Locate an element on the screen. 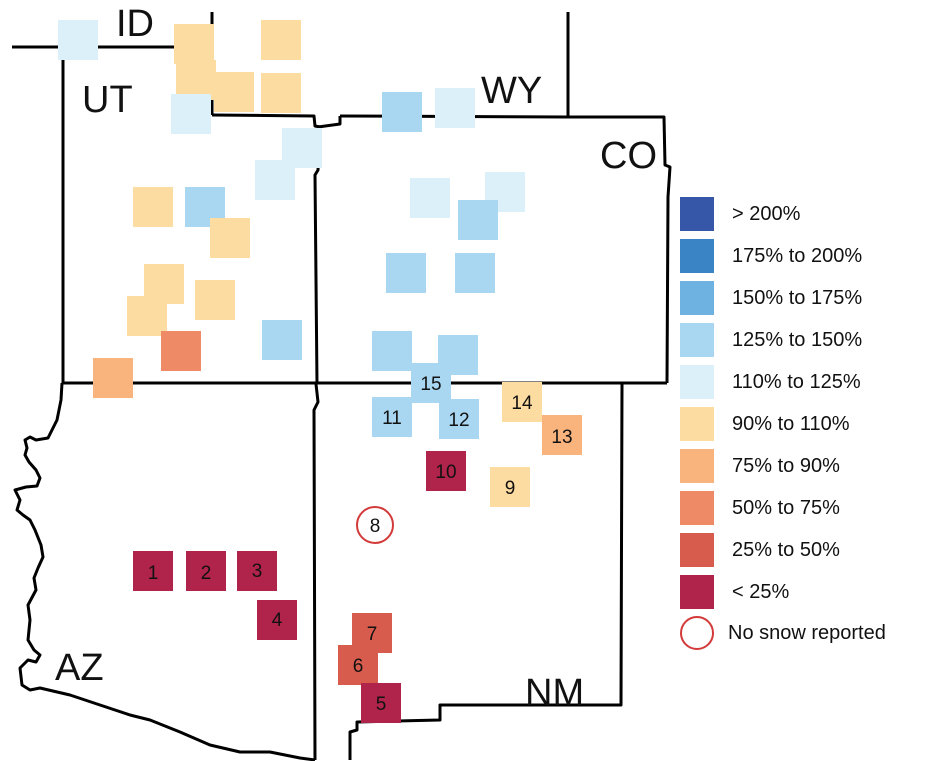 Image resolution: width=940 pixels, height=761 pixels. station-6-marker is located at coordinates (358, 665).